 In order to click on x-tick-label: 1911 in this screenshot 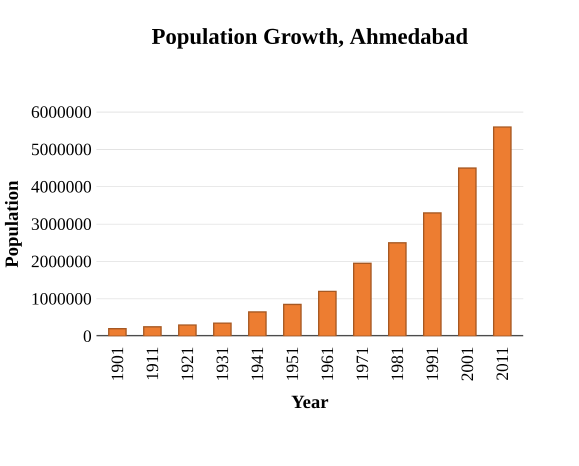, I will do `click(152, 364)`.